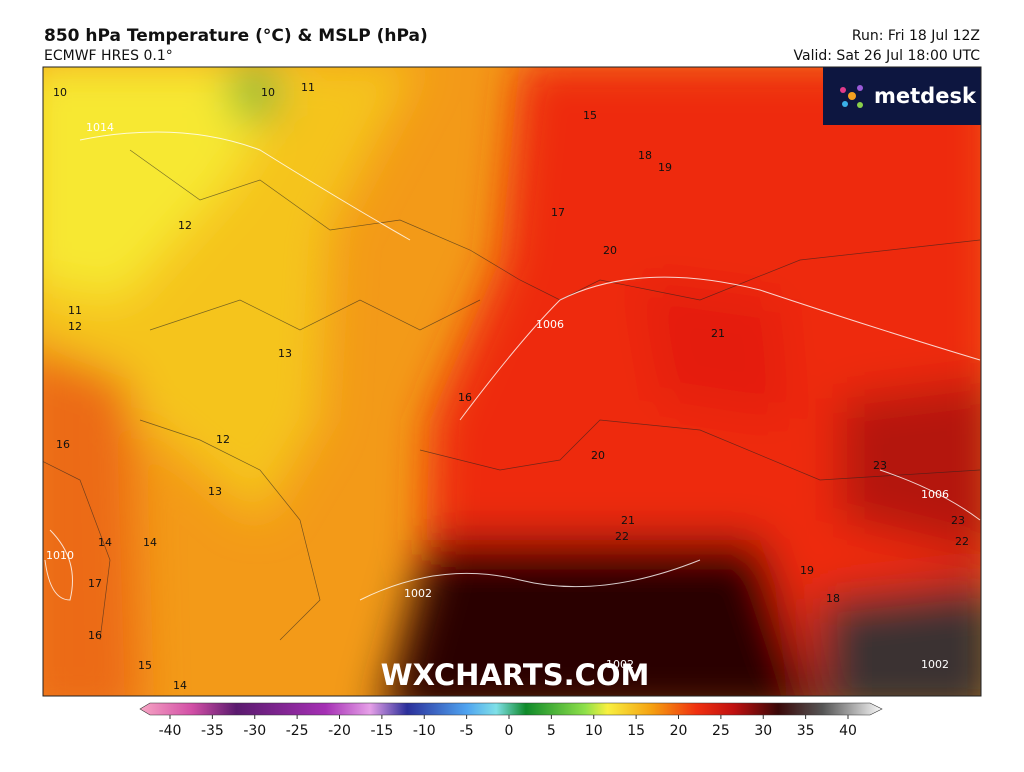 The height and width of the screenshot is (772, 1024). I want to click on logo-text: metdesk, so click(925, 96).